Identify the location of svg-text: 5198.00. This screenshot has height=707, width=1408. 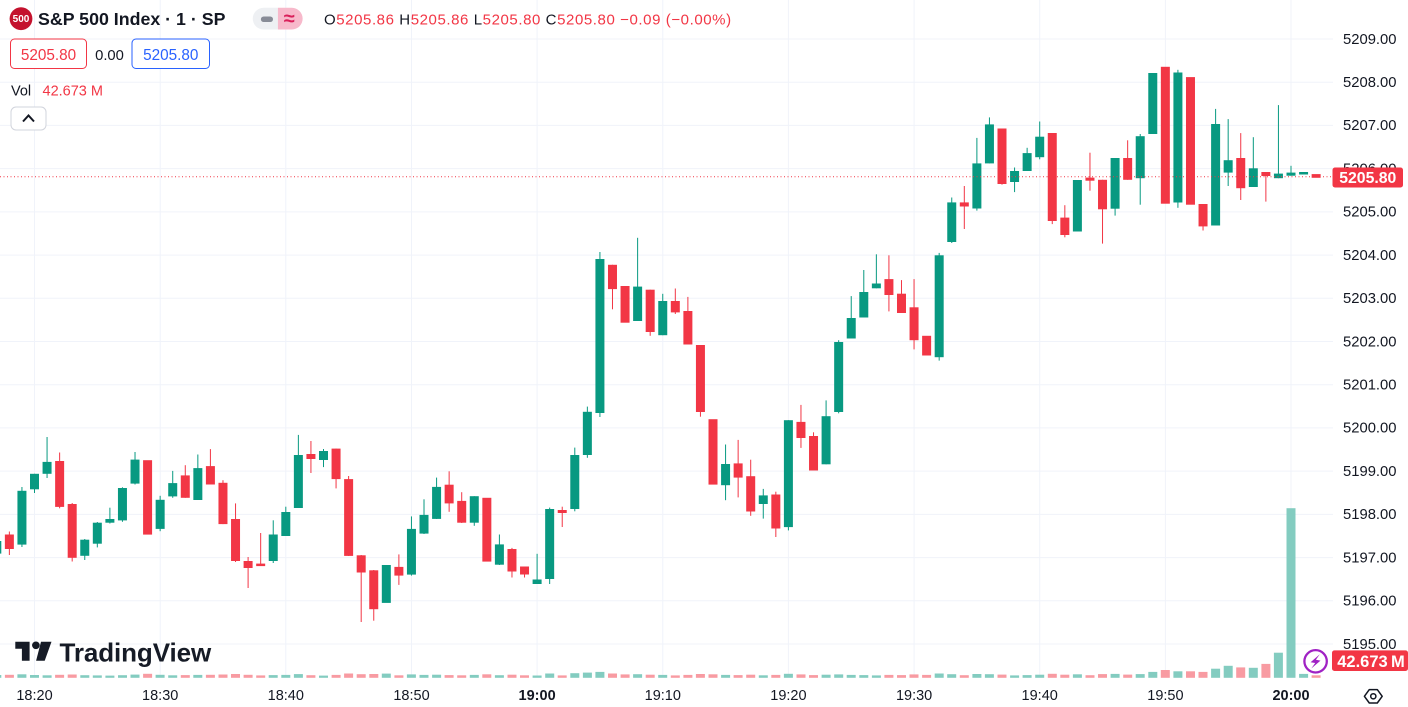
(1370, 515).